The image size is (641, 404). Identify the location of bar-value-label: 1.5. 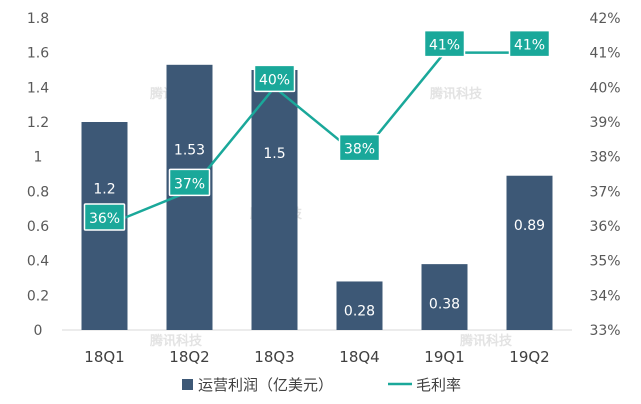
(274, 154).